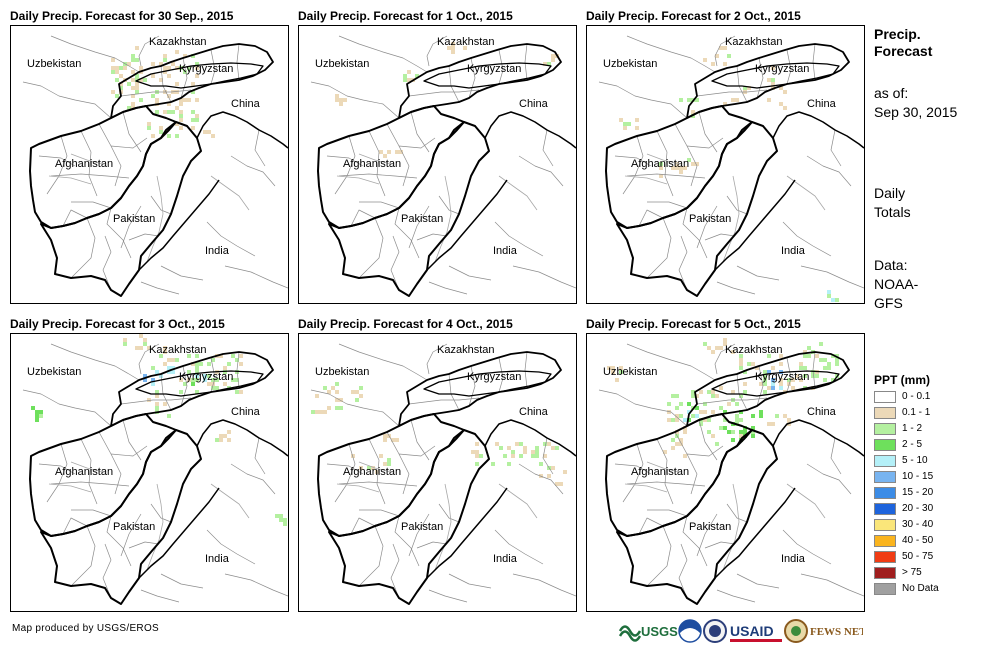 Image resolution: width=983 pixels, height=649 pixels. What do you see at coordinates (693, 324) in the screenshot?
I see `panel-title-6: Daily Precip. Forecast for 5 Oct., 2015` at bounding box center [693, 324].